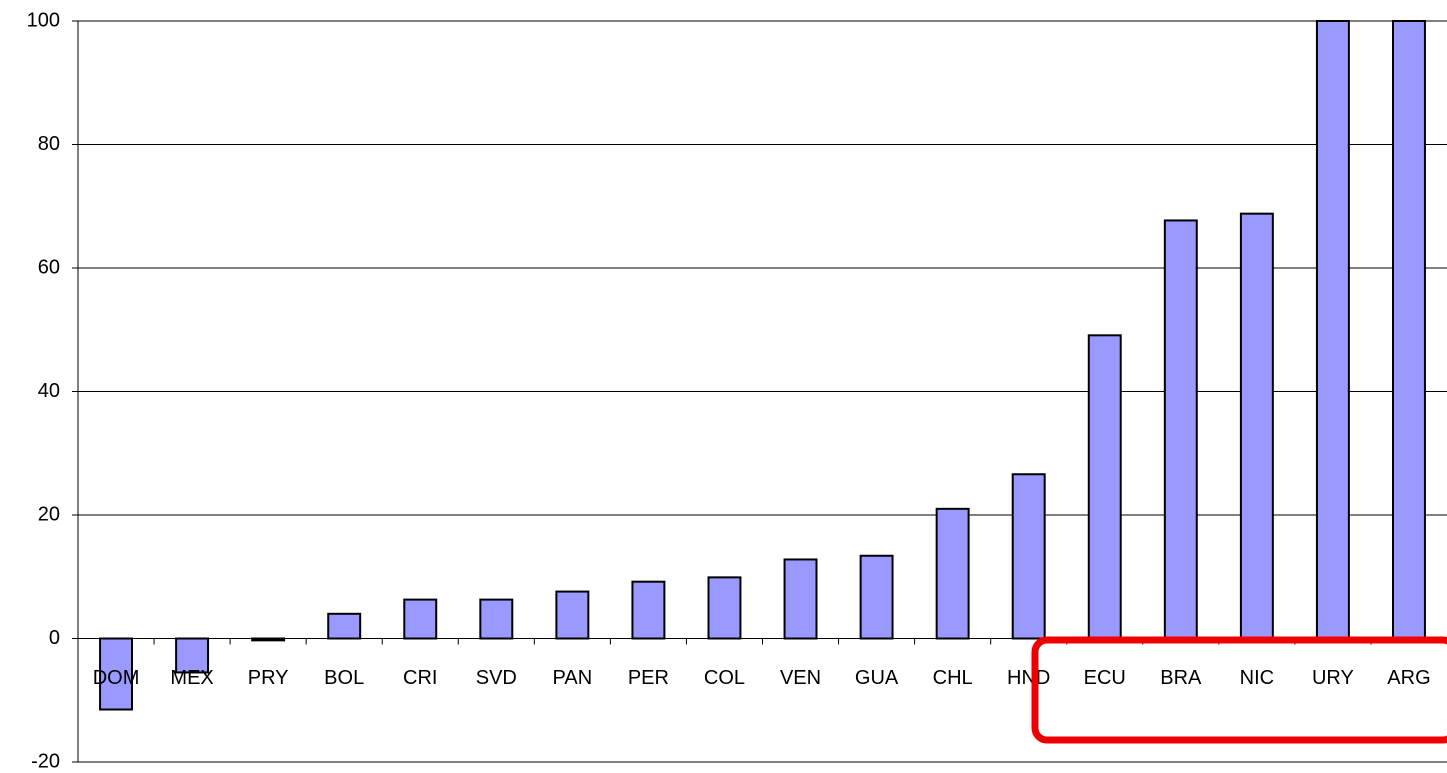 The width and height of the screenshot is (1447, 773). Describe the element at coordinates (573, 678) in the screenshot. I see `x-tick-label: PAN` at that location.